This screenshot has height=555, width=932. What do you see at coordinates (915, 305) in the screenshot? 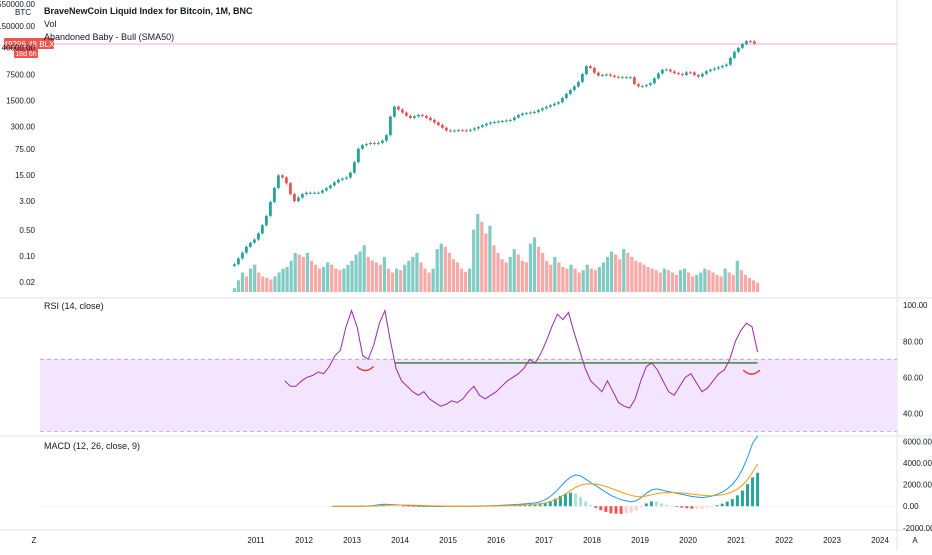
I see `rsi-tick-label: 100.00` at bounding box center [915, 305].